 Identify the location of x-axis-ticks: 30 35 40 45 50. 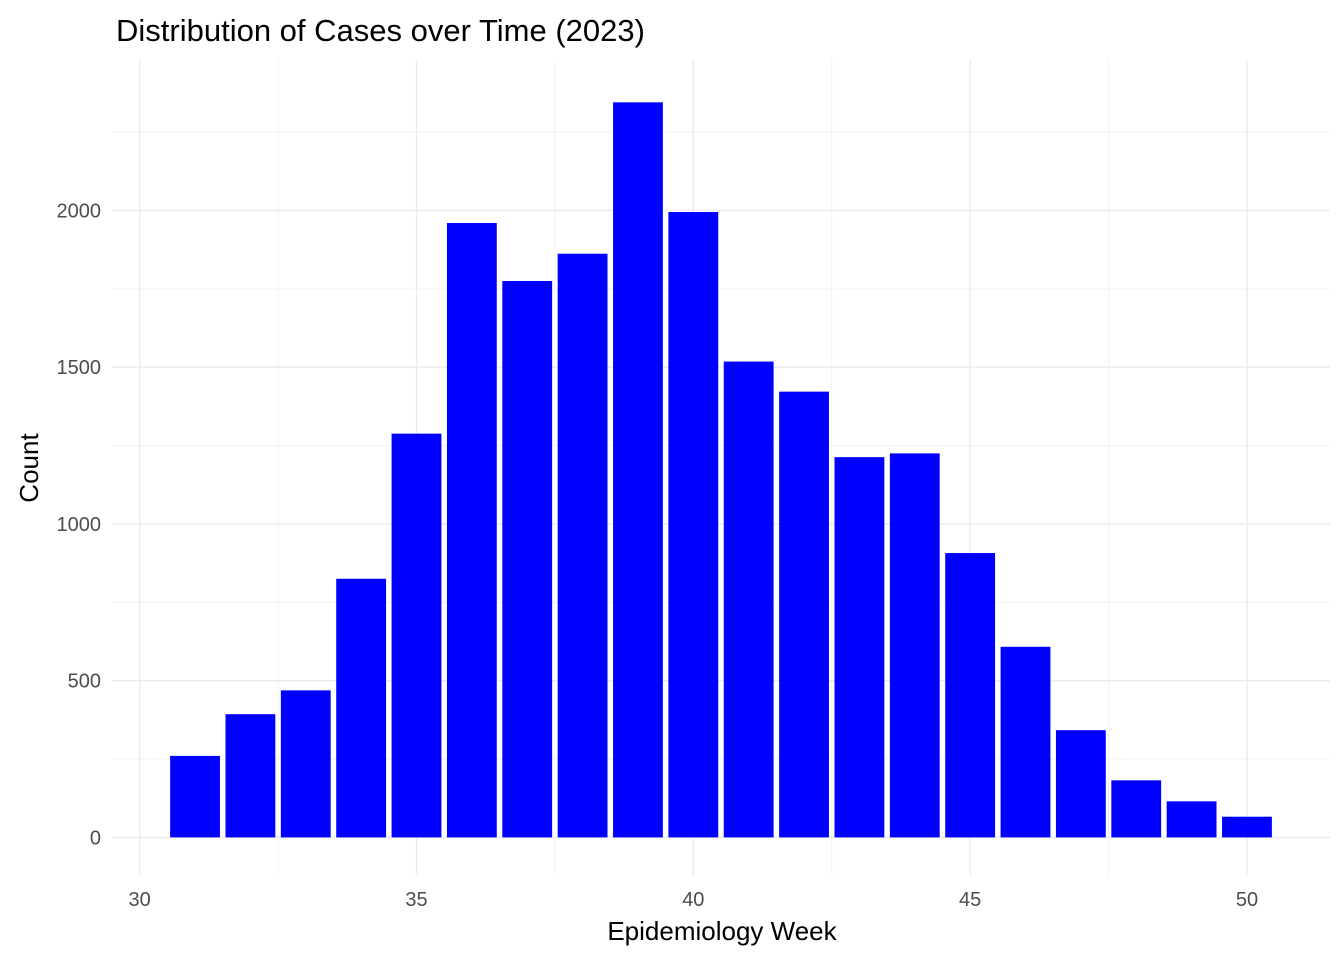
(694, 900).